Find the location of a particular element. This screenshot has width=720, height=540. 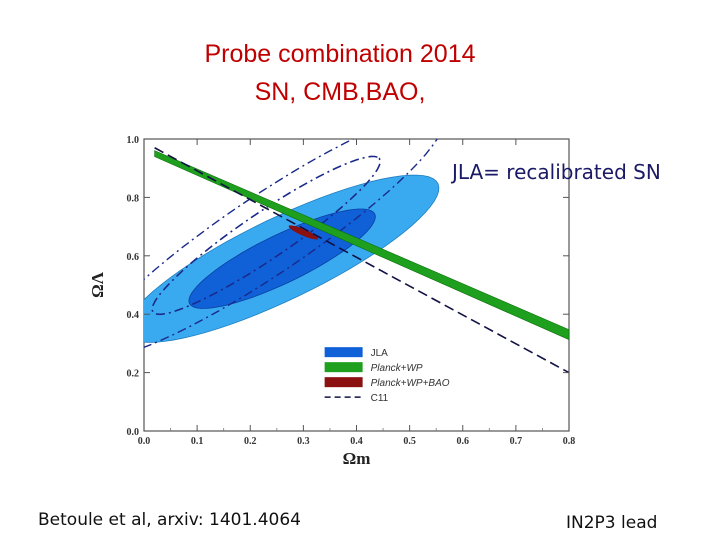

legend-swatch-planck-wp is located at coordinates (343, 367).